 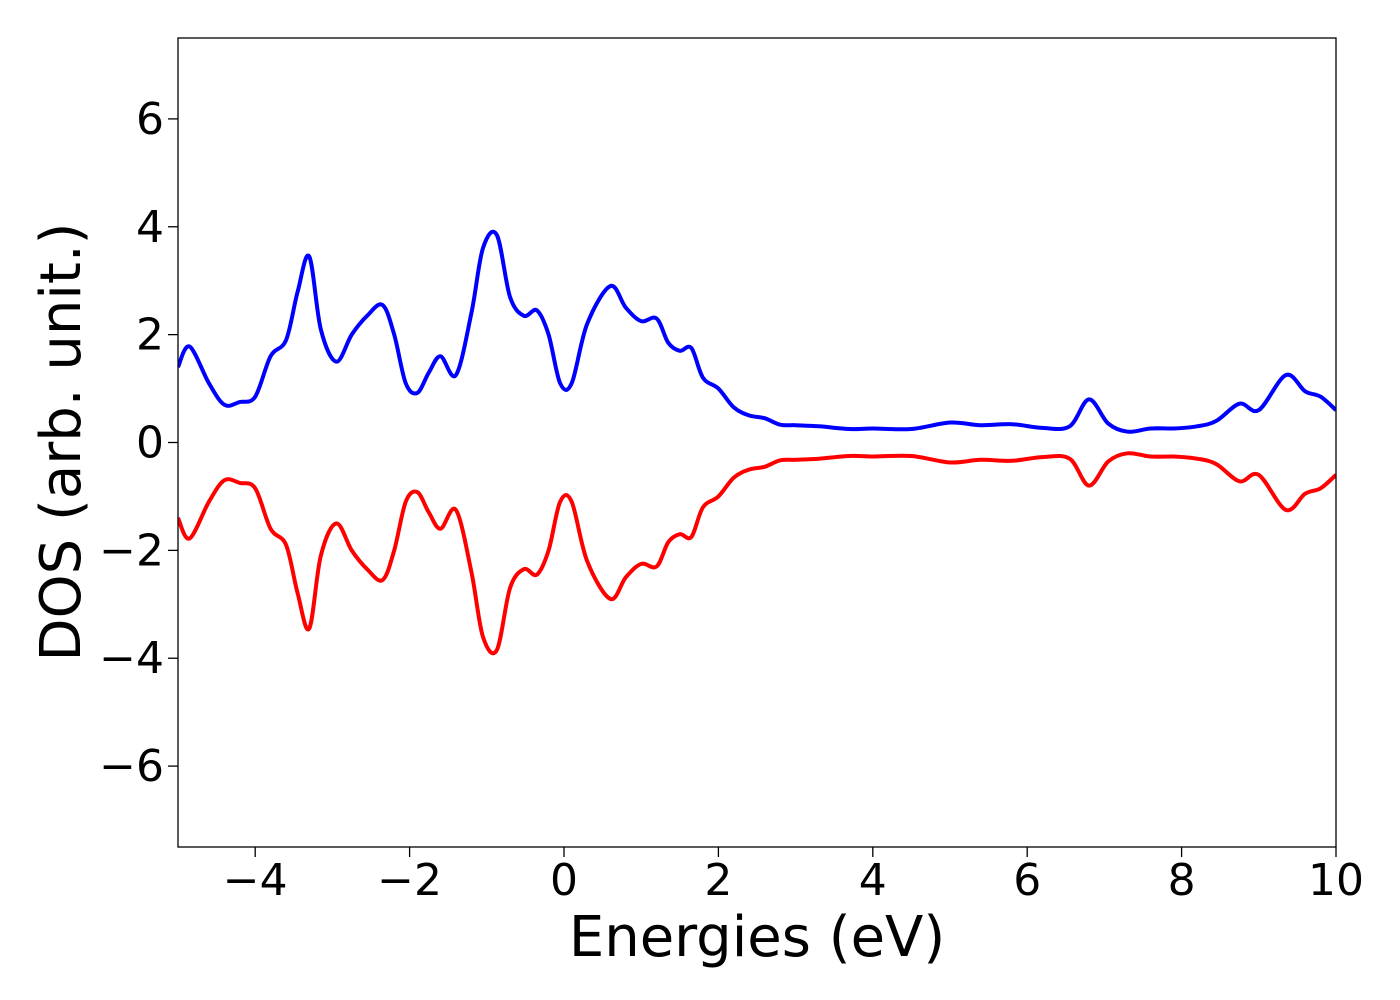 What do you see at coordinates (150, 443) in the screenshot?
I see `y-tick-label: 0` at bounding box center [150, 443].